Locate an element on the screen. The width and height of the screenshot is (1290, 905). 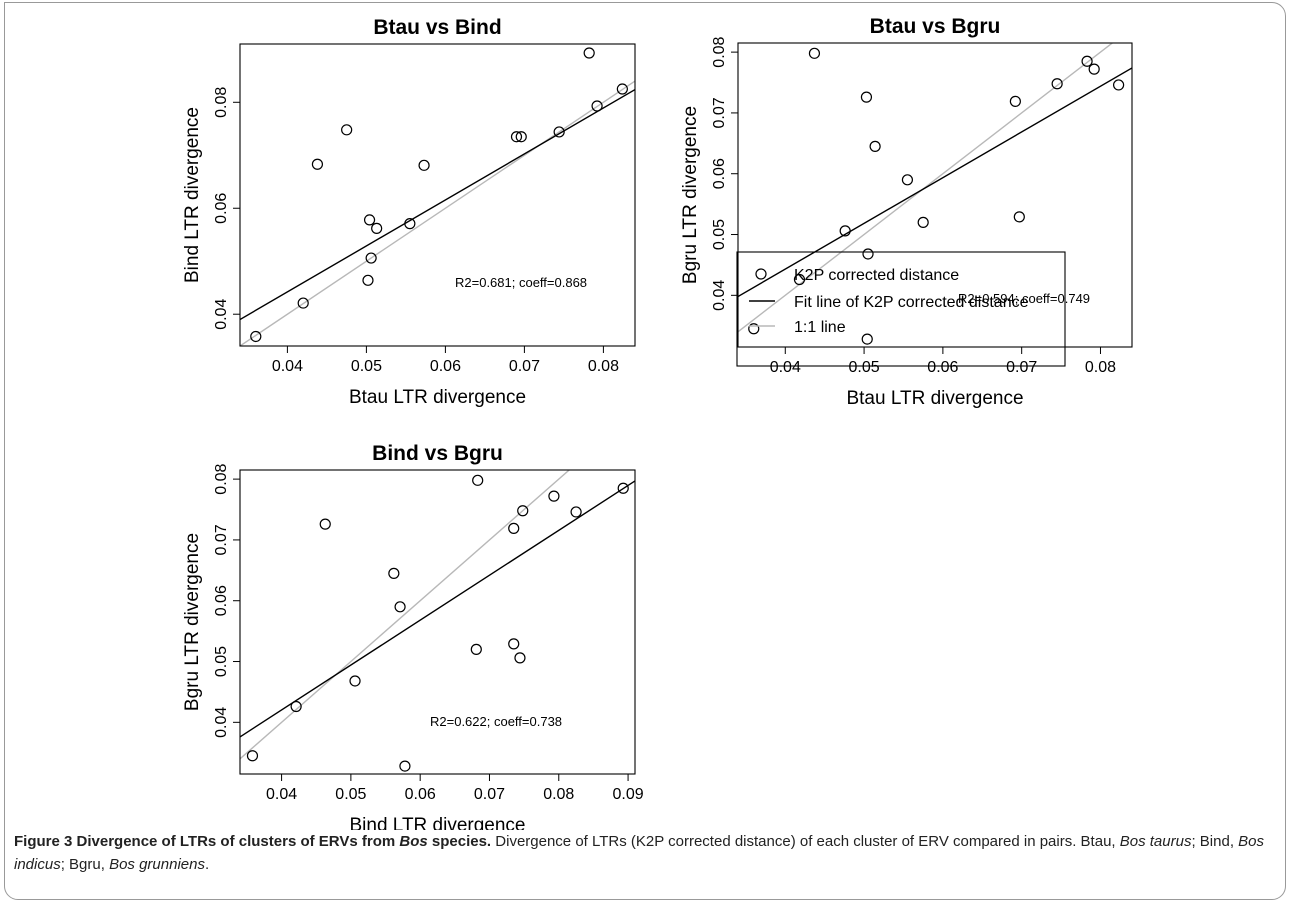
fit-annotation: R2=0.622; coeff=0.738 is located at coordinates (496, 721).